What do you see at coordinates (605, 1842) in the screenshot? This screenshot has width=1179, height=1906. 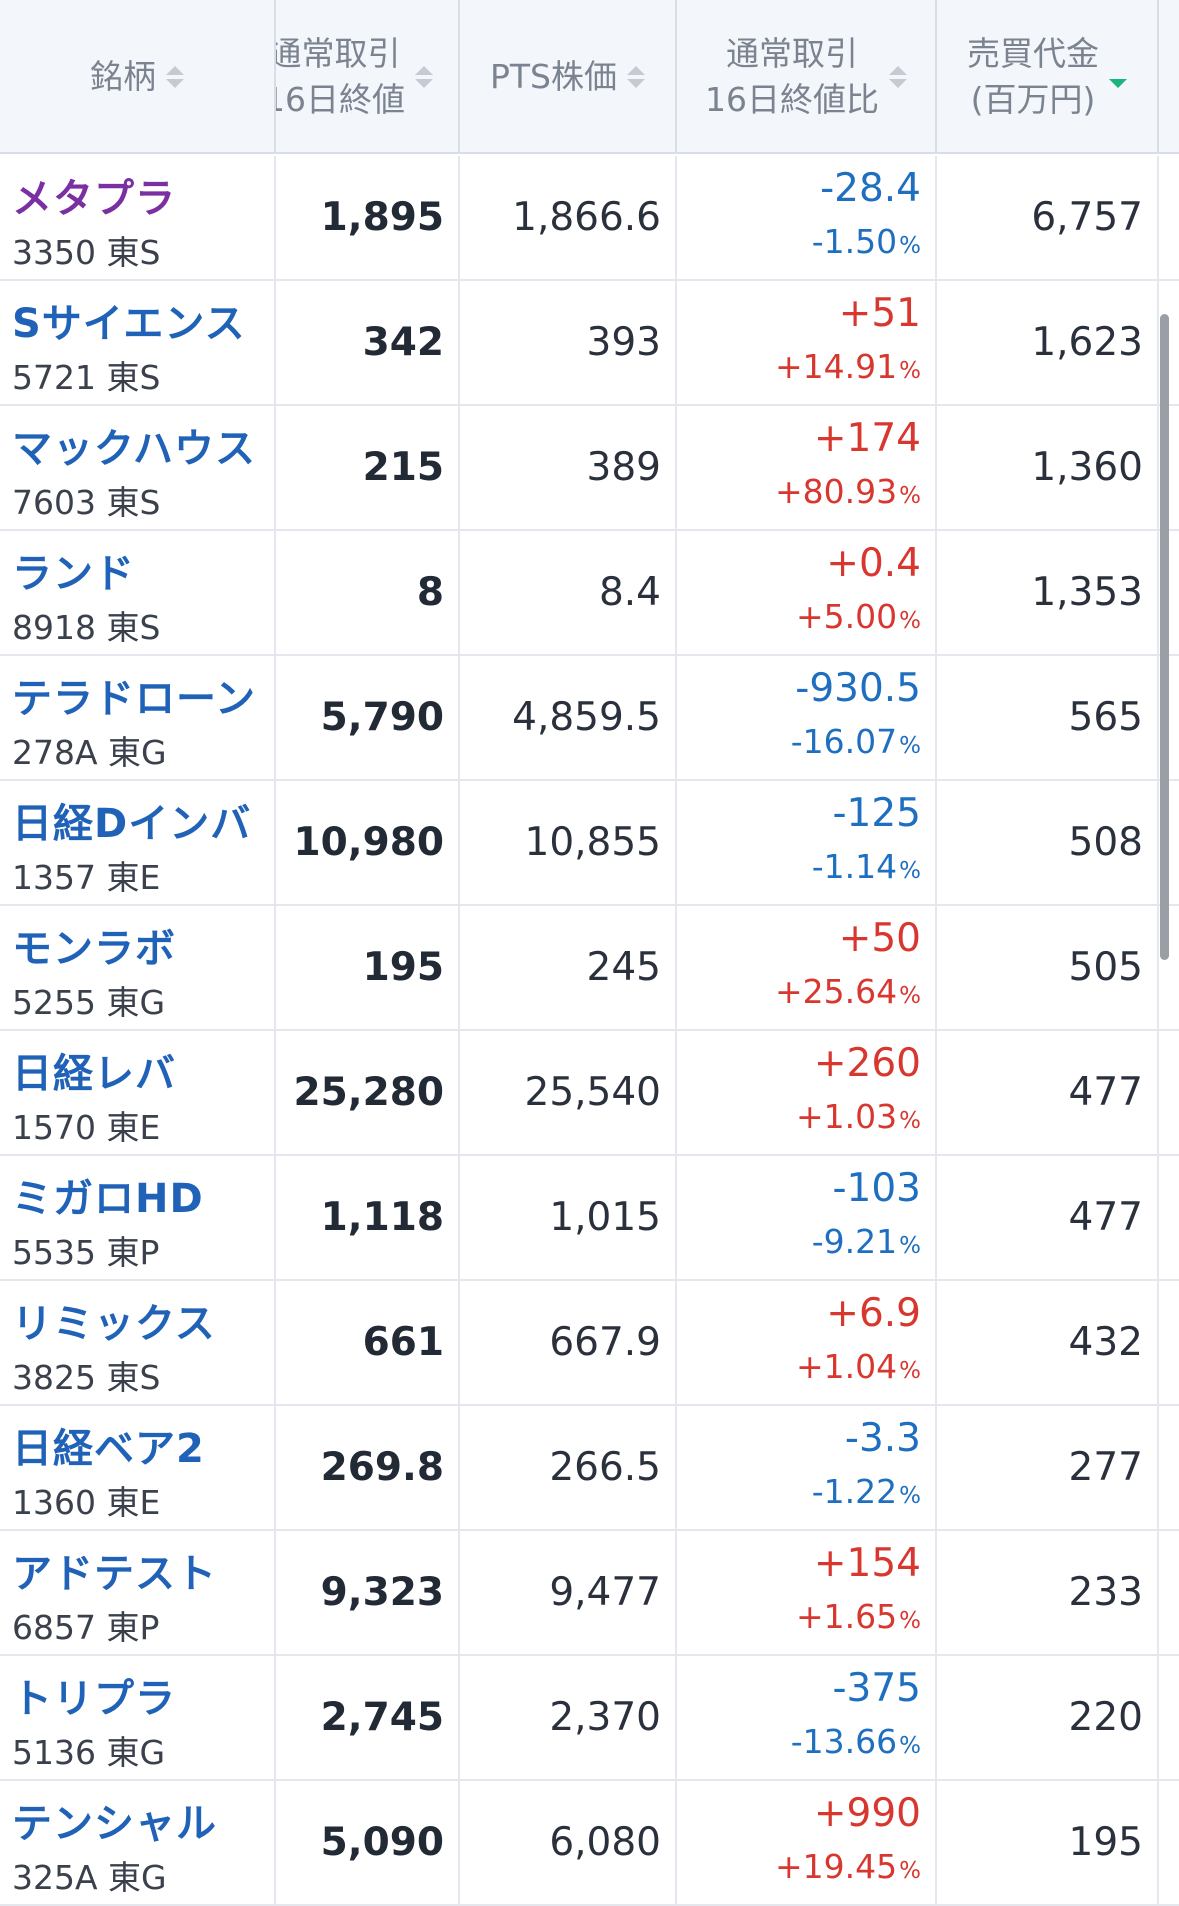 I see `pts-price: 6,080` at bounding box center [605, 1842].